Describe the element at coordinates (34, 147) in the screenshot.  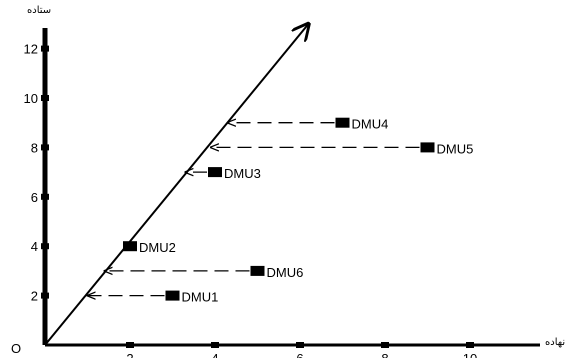
I see `y-tick-label: 8` at that location.